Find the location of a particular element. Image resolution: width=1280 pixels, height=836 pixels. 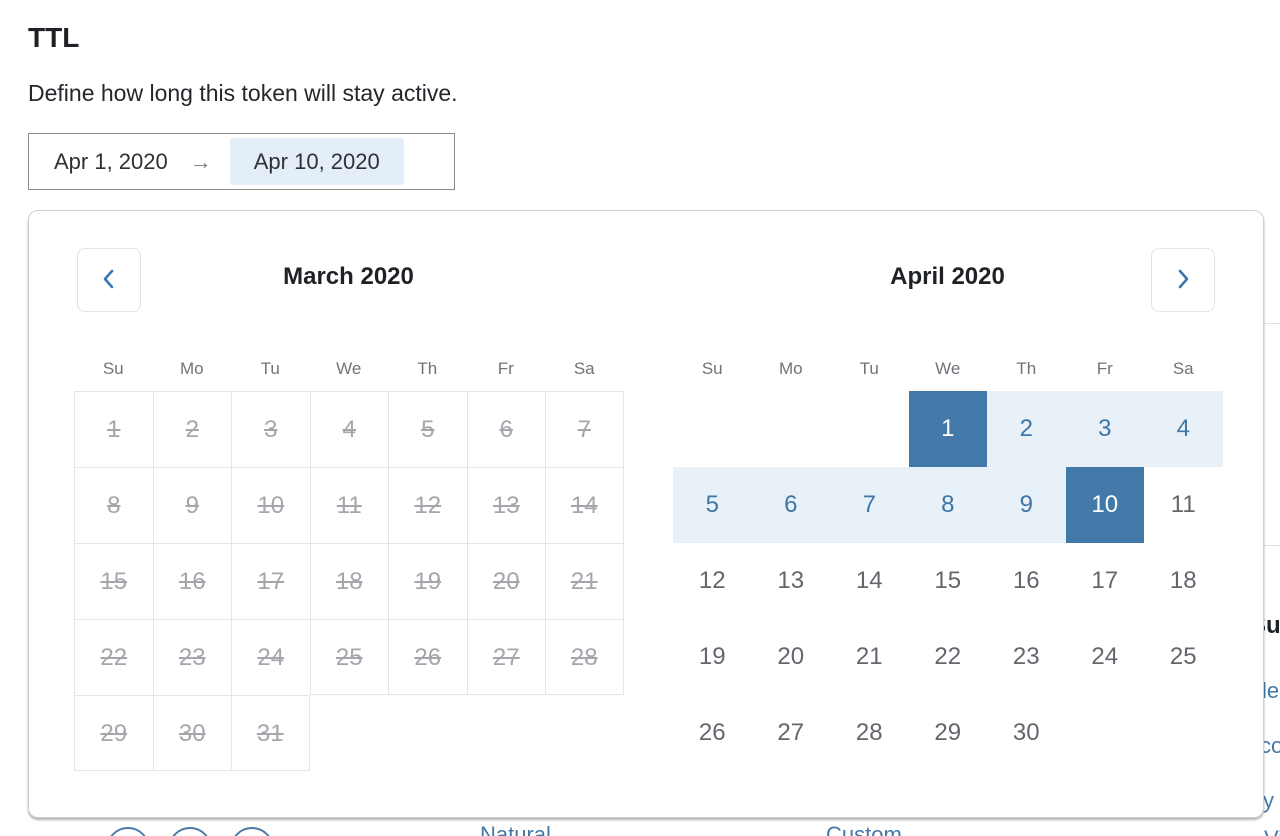

page-title: TTL is located at coordinates (54, 37).